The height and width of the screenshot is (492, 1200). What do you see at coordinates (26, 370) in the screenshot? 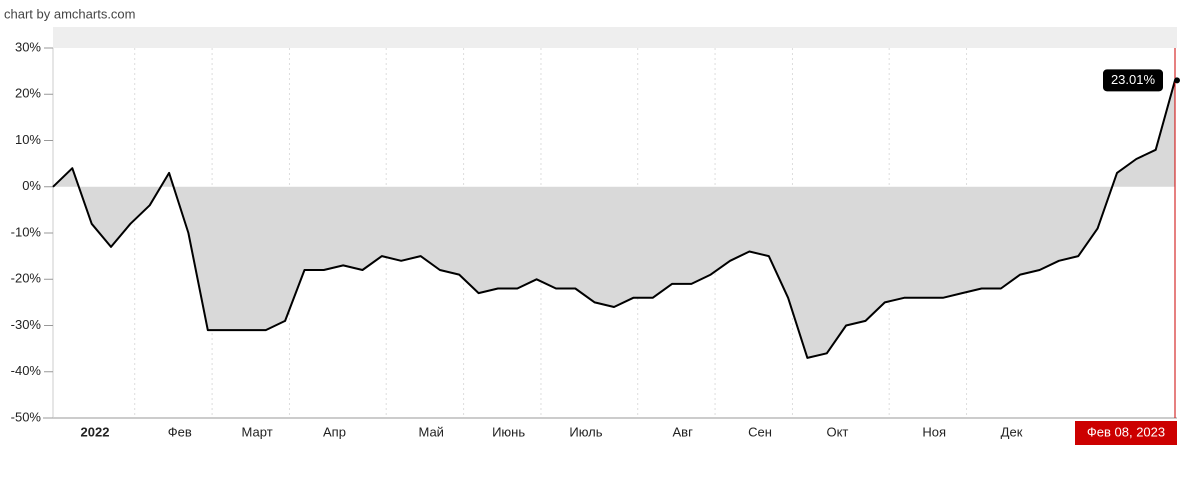
I see `y-tick-label: -40%` at bounding box center [26, 370].